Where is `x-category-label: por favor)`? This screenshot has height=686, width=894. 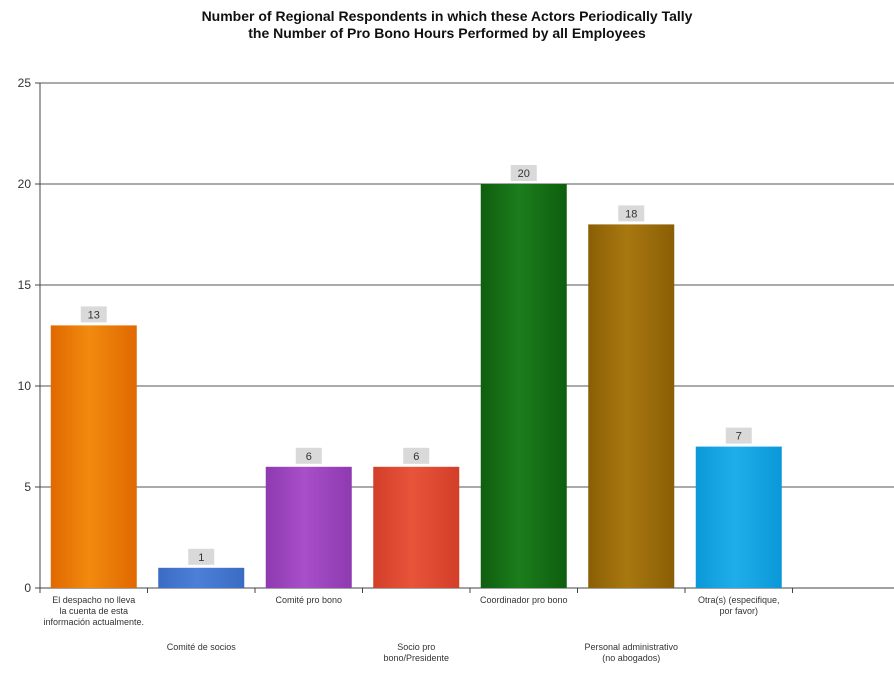
x-category-label: por favor) is located at coordinates (738, 611).